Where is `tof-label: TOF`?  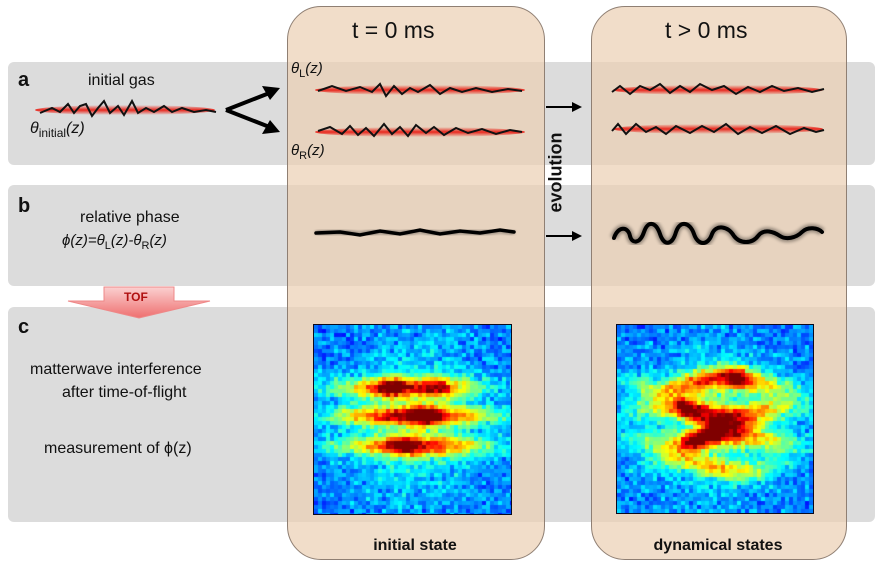
tof-label: TOF is located at coordinates (136, 297).